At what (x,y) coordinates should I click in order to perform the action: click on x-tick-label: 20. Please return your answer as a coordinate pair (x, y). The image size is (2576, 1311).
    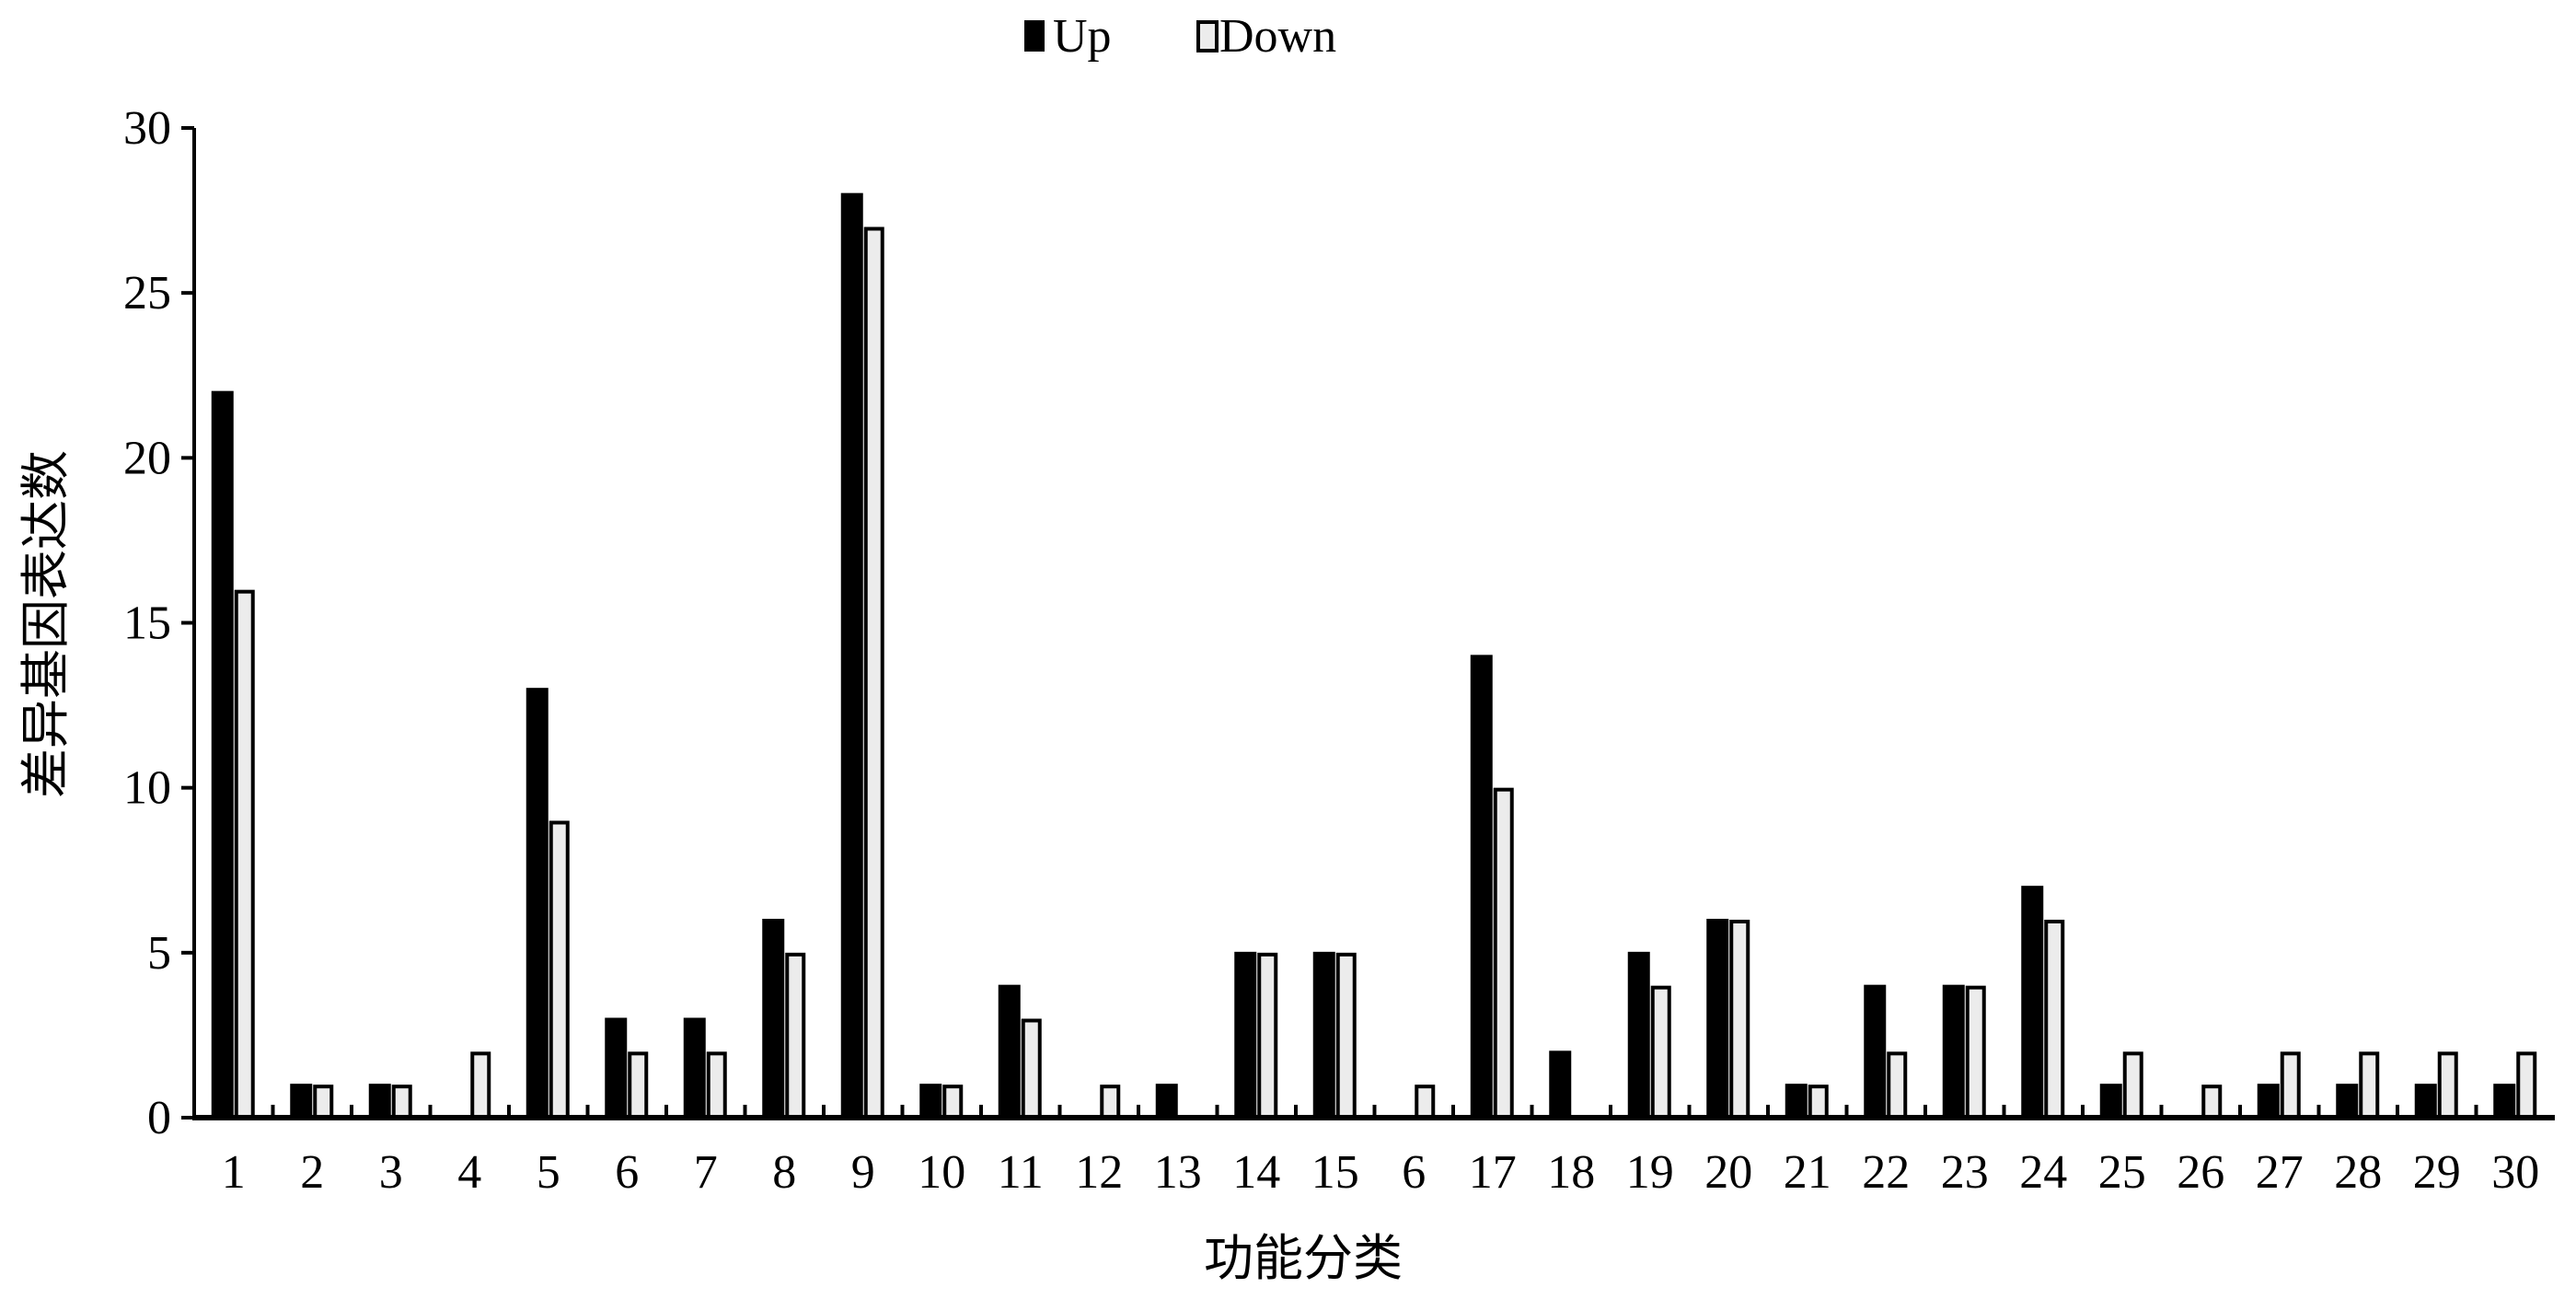
    Looking at the image, I should click on (1728, 1172).